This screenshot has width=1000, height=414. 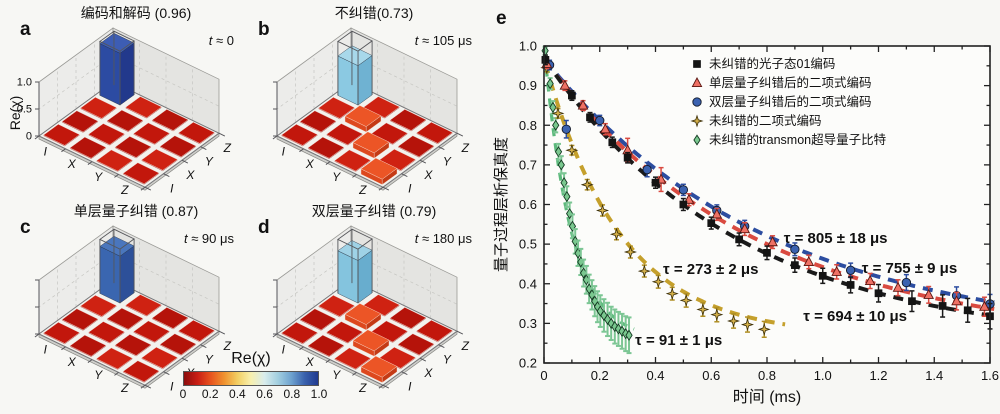 What do you see at coordinates (428, 373) in the screenshot?
I see `axis-label-right: X` at bounding box center [428, 373].